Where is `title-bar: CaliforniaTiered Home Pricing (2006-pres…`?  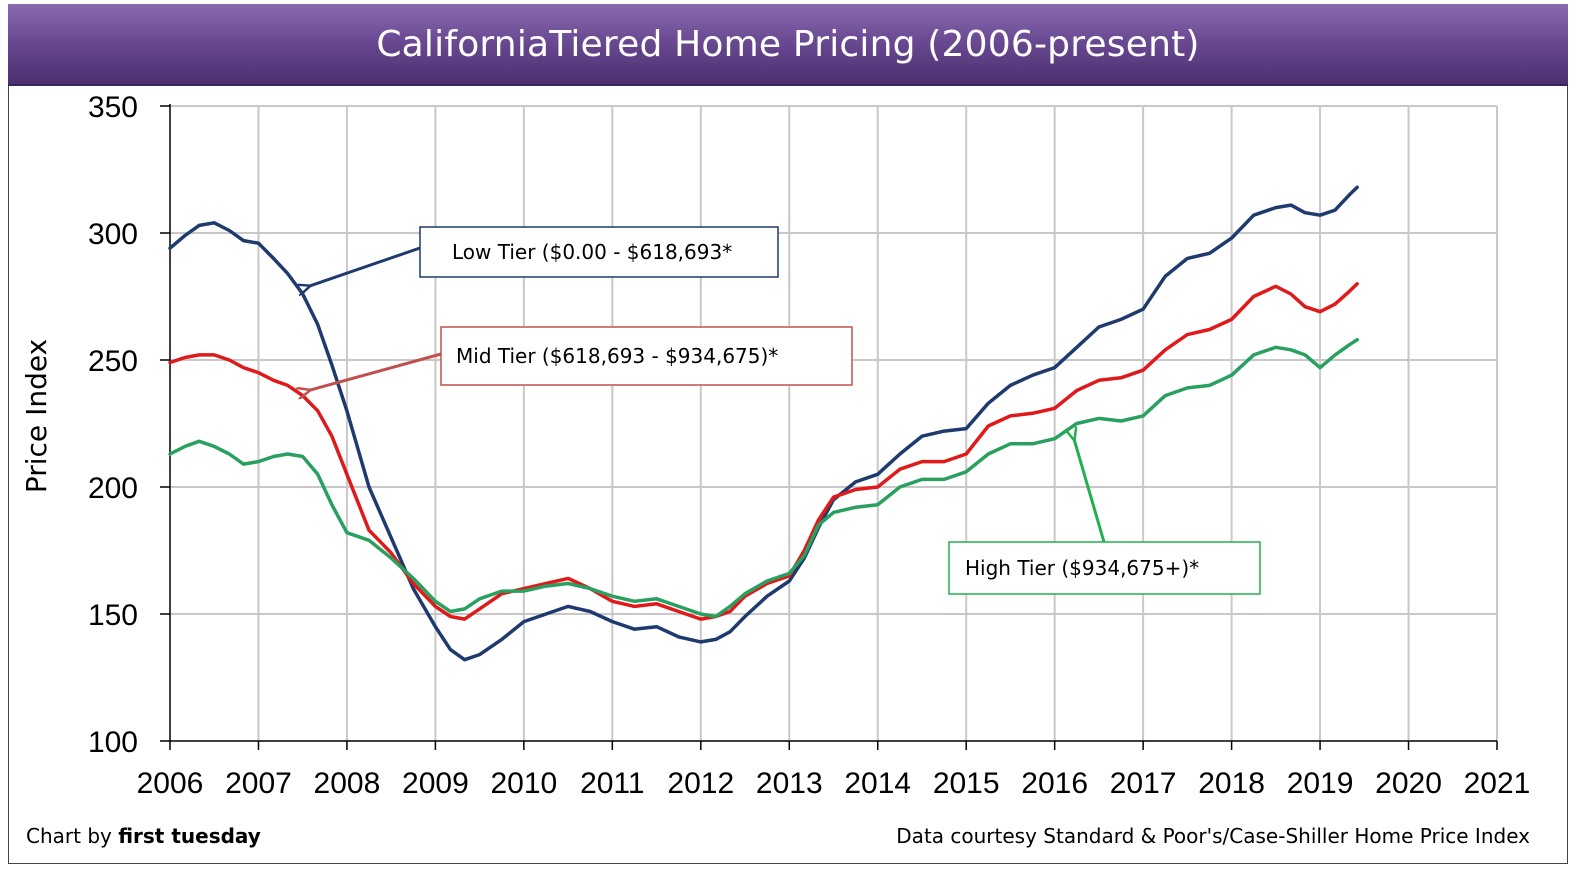
title-bar: CaliforniaTiered Home Pricing (2006-pres… is located at coordinates (788, 45).